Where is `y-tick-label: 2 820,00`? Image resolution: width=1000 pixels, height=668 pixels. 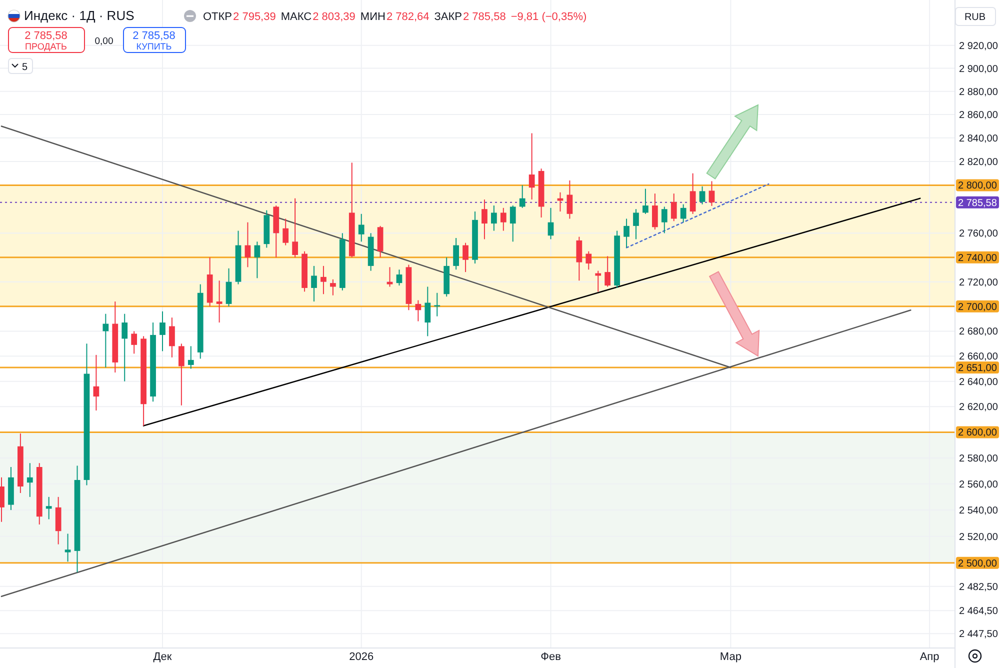
y-tick-label: 2 820,00 is located at coordinates (978, 162).